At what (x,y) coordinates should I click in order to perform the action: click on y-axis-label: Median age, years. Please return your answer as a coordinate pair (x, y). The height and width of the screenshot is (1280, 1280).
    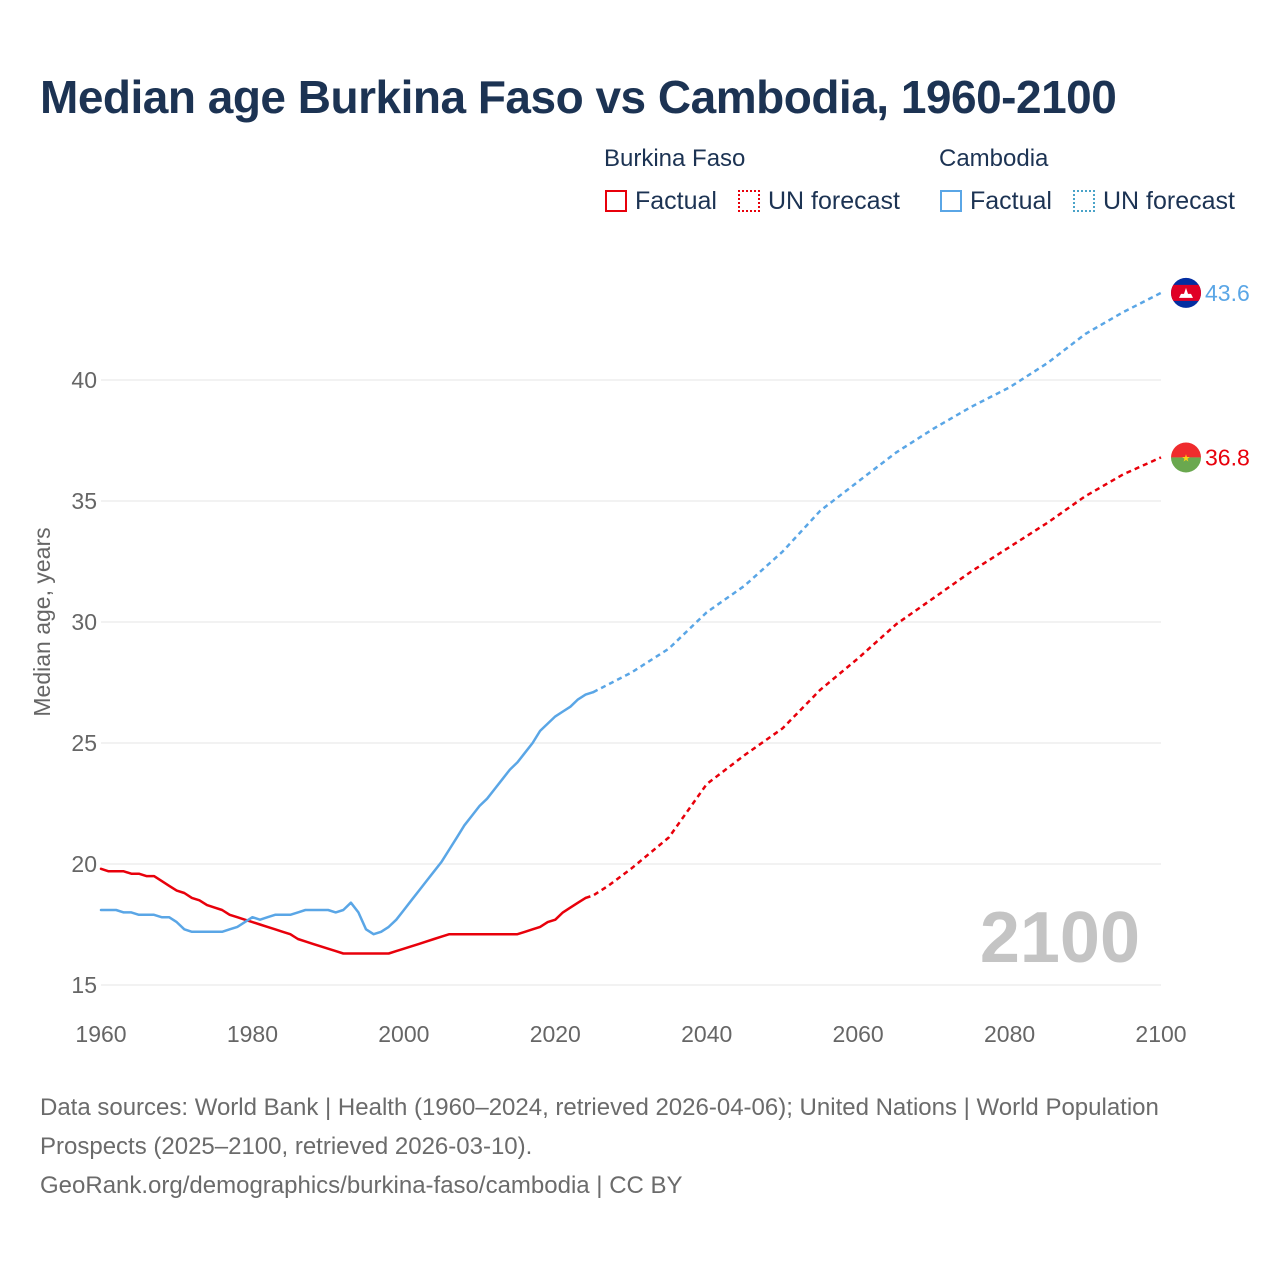
    Looking at the image, I should click on (42, 621).